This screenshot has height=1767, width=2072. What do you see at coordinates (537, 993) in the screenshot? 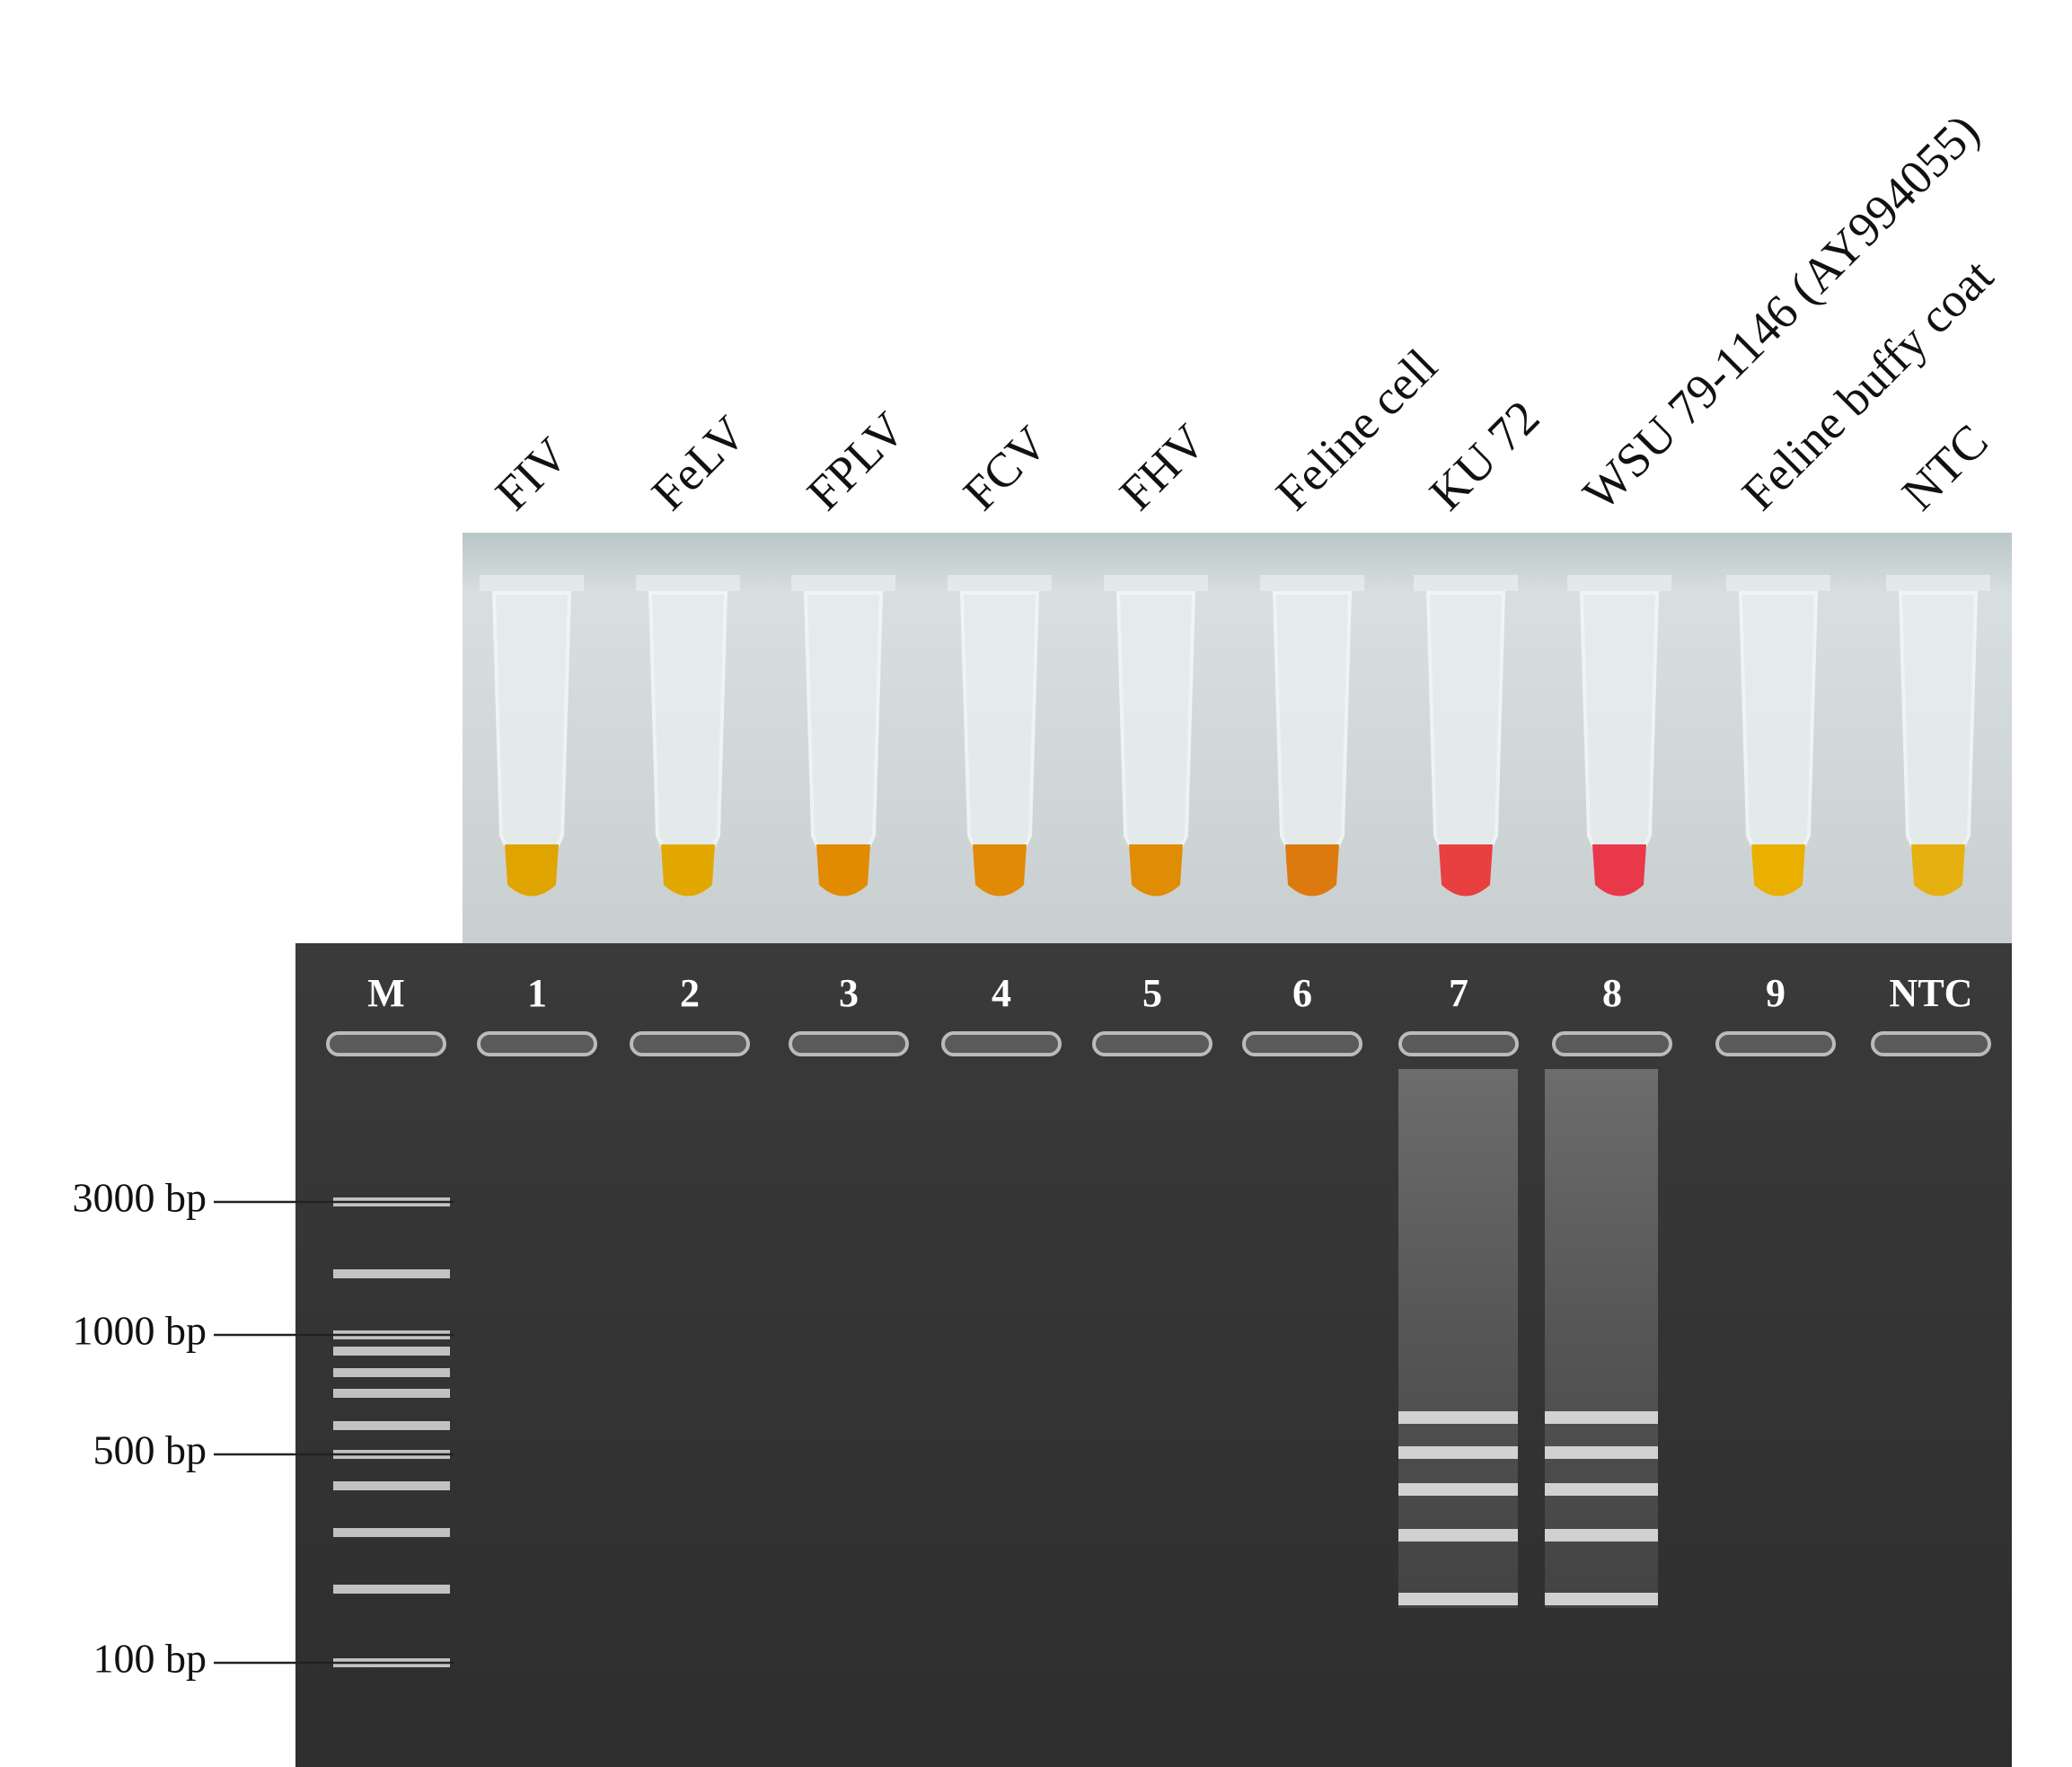
I see `lane-label: 1` at bounding box center [537, 993].